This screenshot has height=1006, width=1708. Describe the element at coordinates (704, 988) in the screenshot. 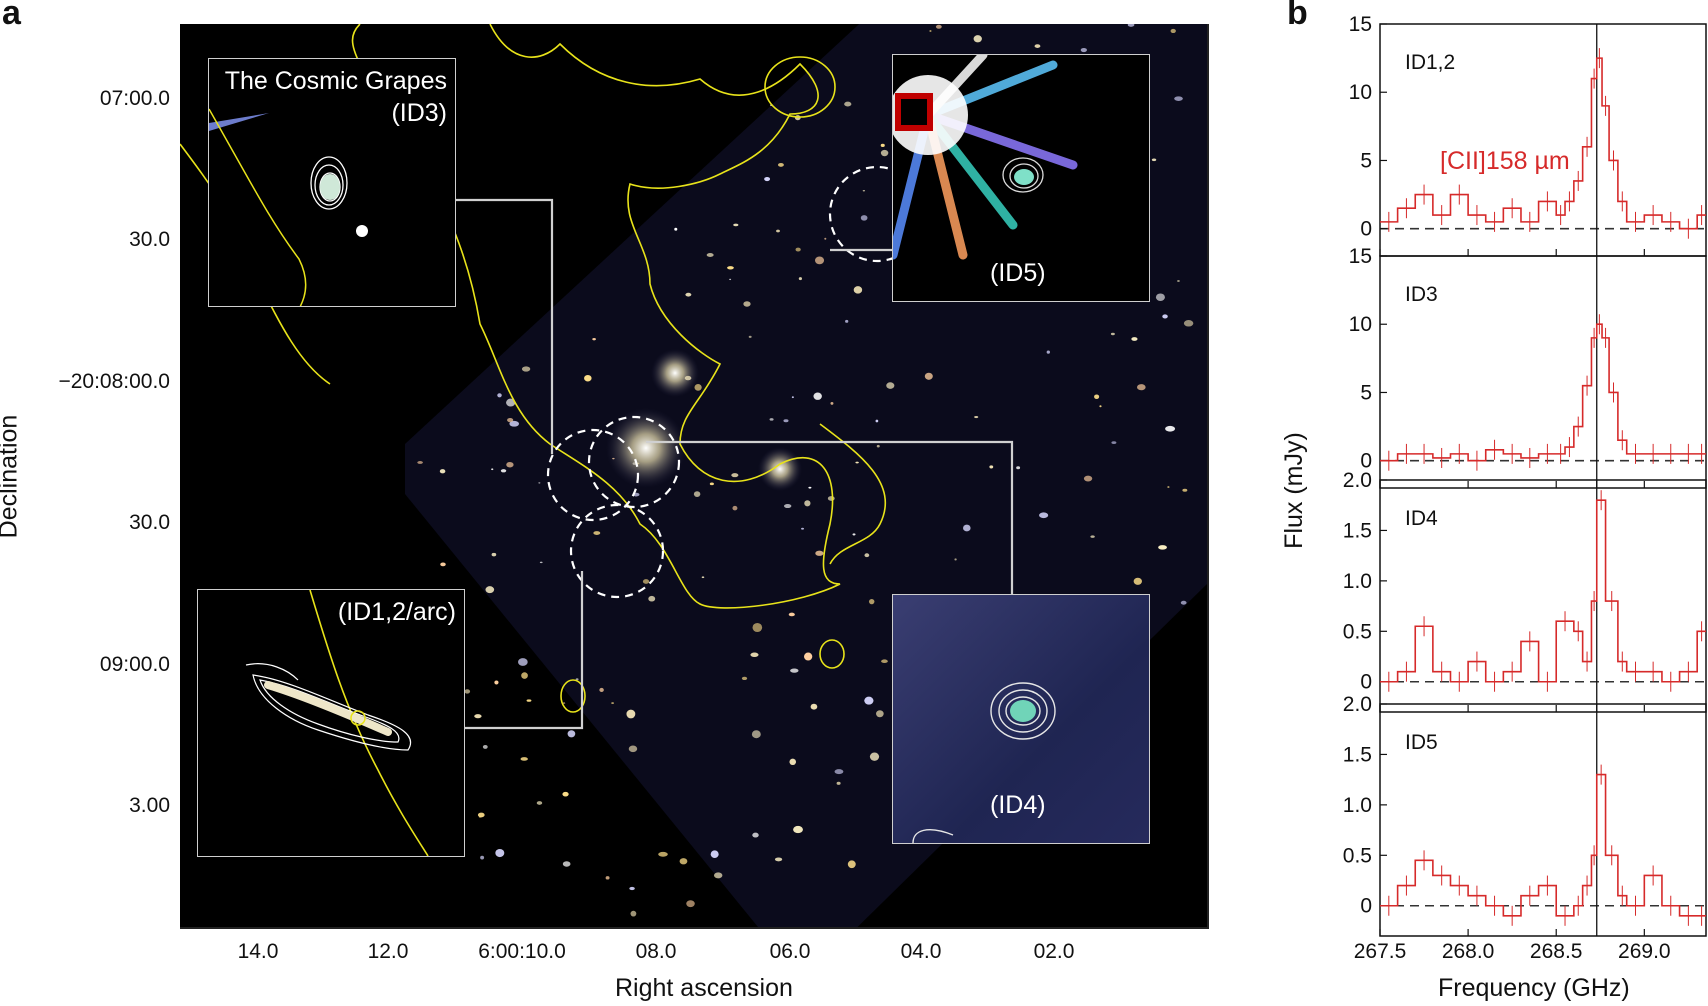

I see `panel-a-x-axis-label: Right ascension` at that location.